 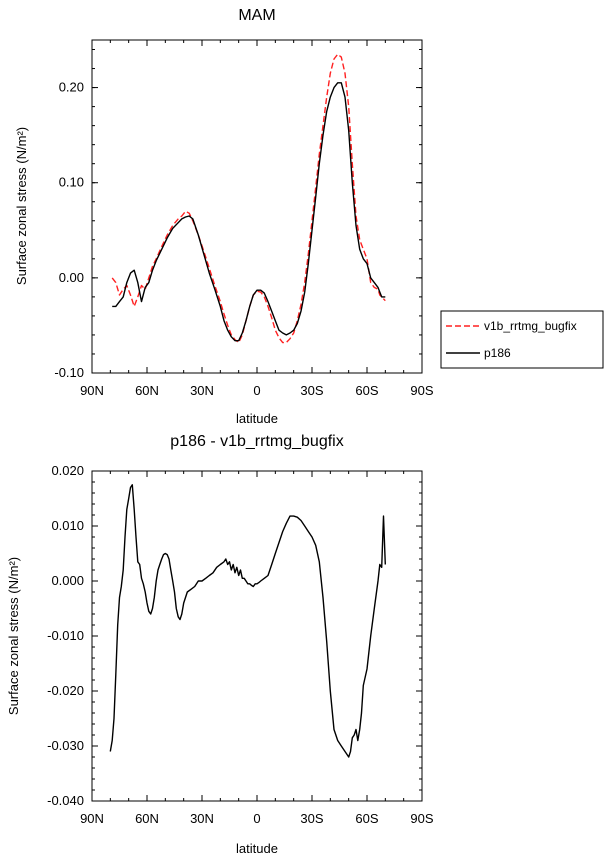 I want to click on bottom-panel-title: p186 - v1b_rrtmg_bugfix, so click(x=256, y=441).